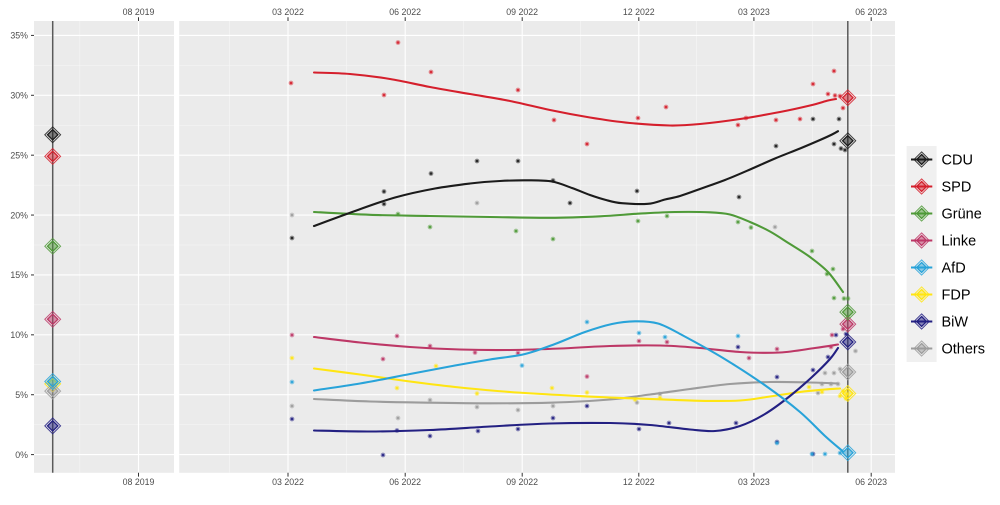 The image size is (1000, 505). Describe the element at coordinates (19, 335) in the screenshot. I see `svg-text: 10%` at that location.